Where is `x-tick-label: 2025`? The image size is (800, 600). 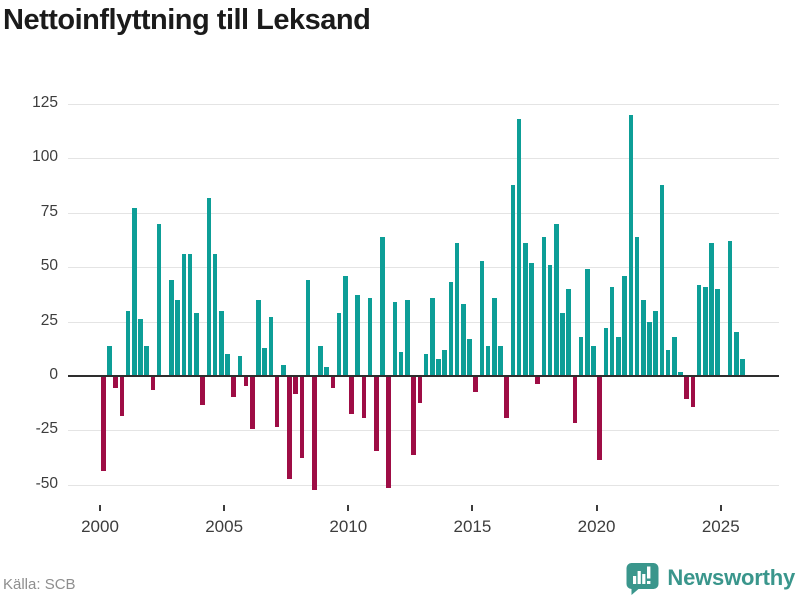 x-tick-label: 2025 is located at coordinates (720, 526).